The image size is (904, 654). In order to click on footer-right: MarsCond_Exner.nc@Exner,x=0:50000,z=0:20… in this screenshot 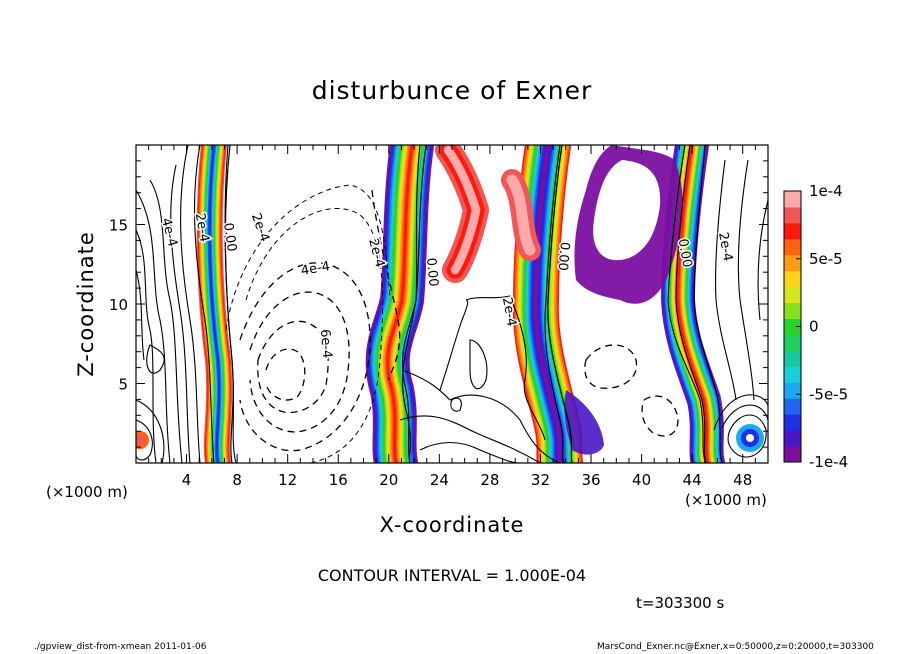, I will do `click(735, 647)`.